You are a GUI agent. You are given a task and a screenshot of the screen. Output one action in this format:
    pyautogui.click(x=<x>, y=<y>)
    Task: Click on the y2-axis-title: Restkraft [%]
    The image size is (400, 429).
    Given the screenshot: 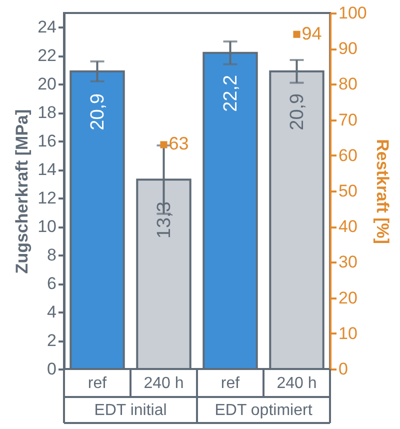 What is the action you would take?
    pyautogui.click(x=382, y=191)
    